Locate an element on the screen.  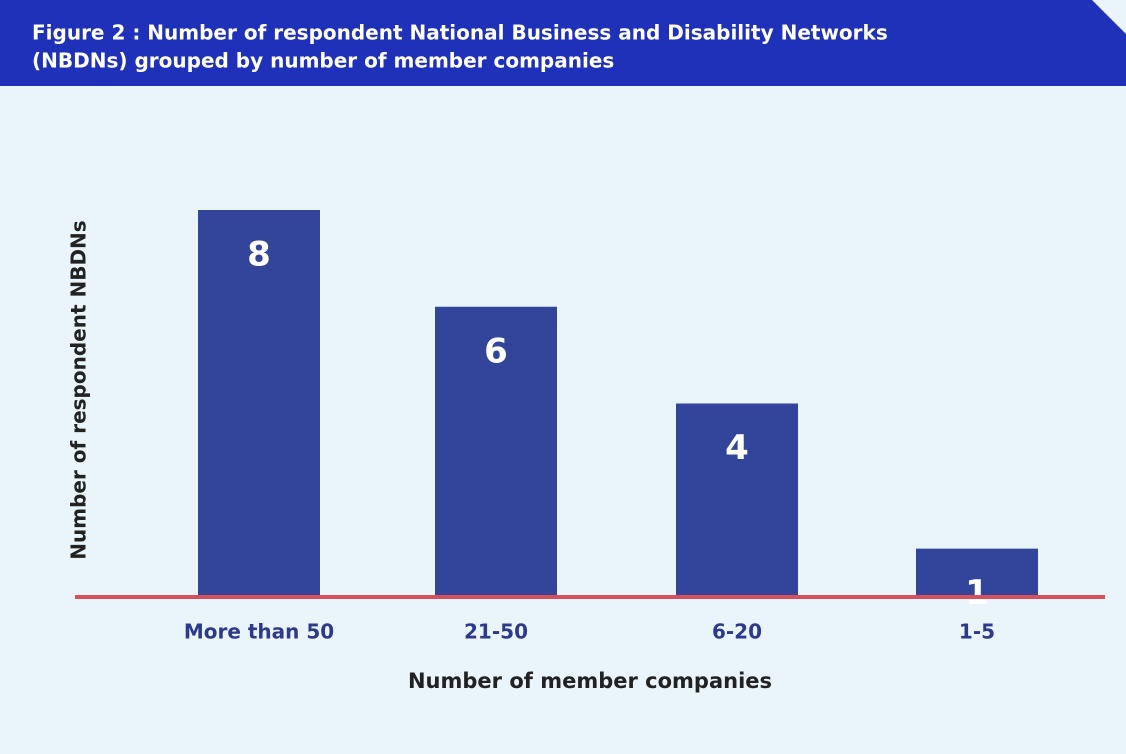
x-tick-label: 1-5 is located at coordinates (977, 632).